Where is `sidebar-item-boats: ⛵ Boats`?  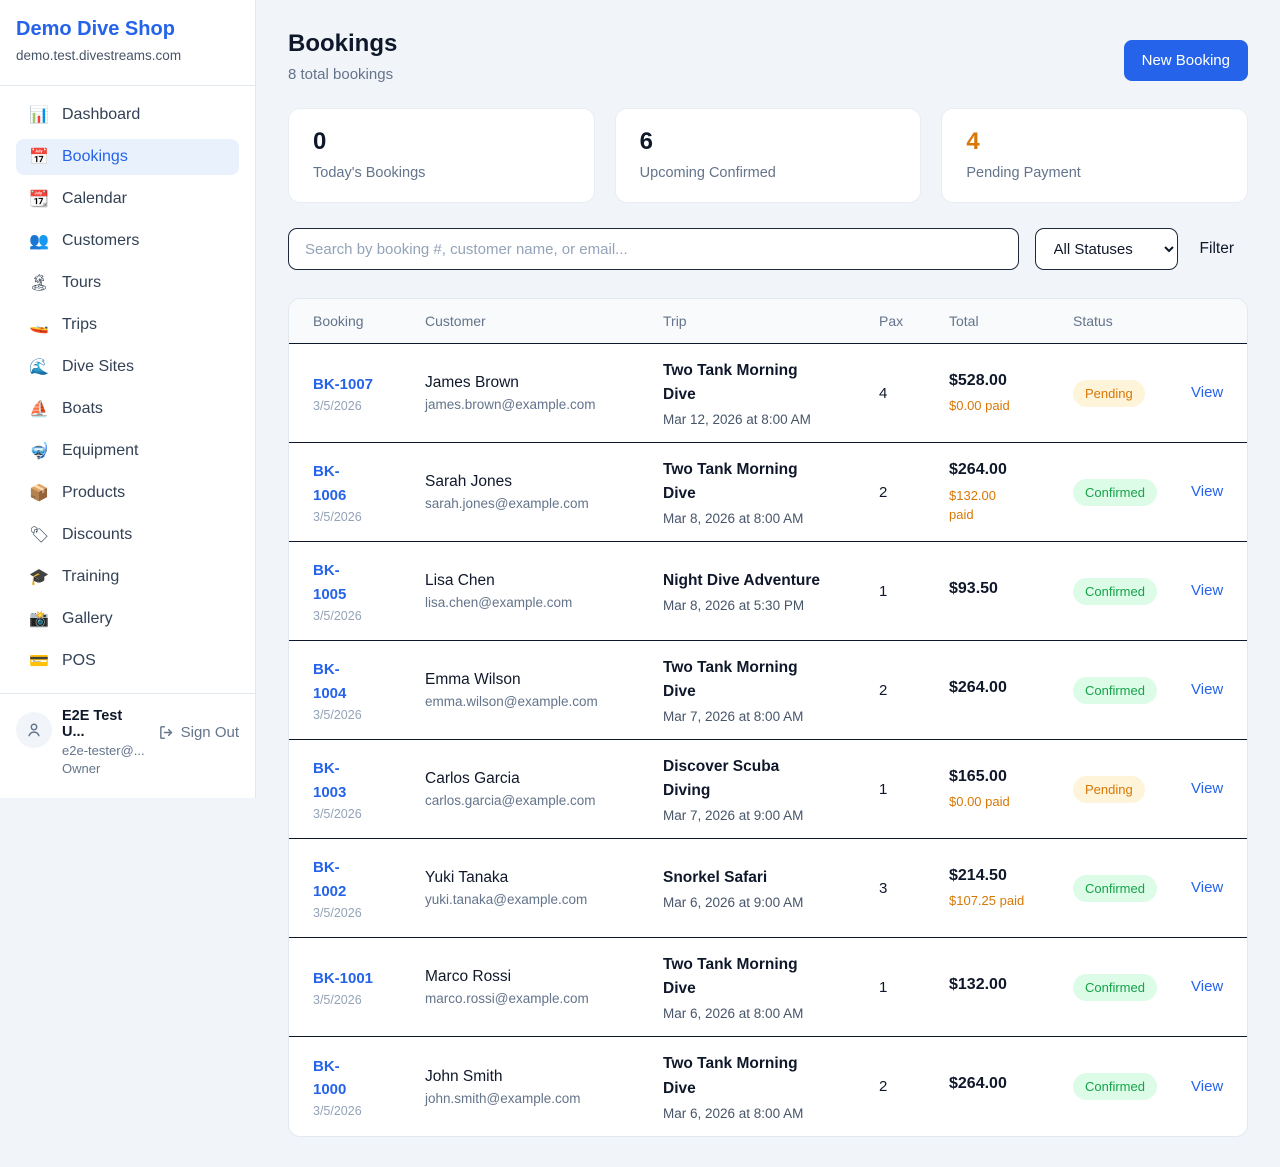
sidebar-item-boats: ⛵ Boats is located at coordinates (127, 409).